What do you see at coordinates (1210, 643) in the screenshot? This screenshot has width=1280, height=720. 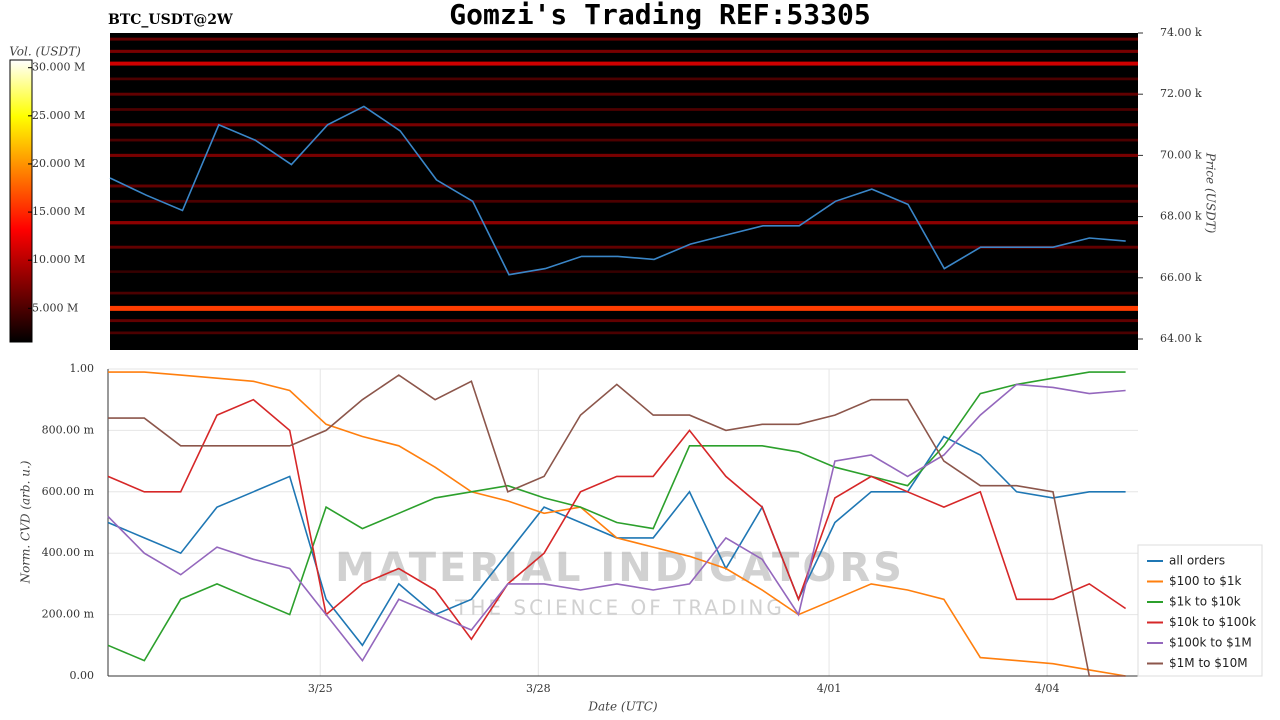 I see `legend-label: $100k to $1M` at bounding box center [1210, 643].